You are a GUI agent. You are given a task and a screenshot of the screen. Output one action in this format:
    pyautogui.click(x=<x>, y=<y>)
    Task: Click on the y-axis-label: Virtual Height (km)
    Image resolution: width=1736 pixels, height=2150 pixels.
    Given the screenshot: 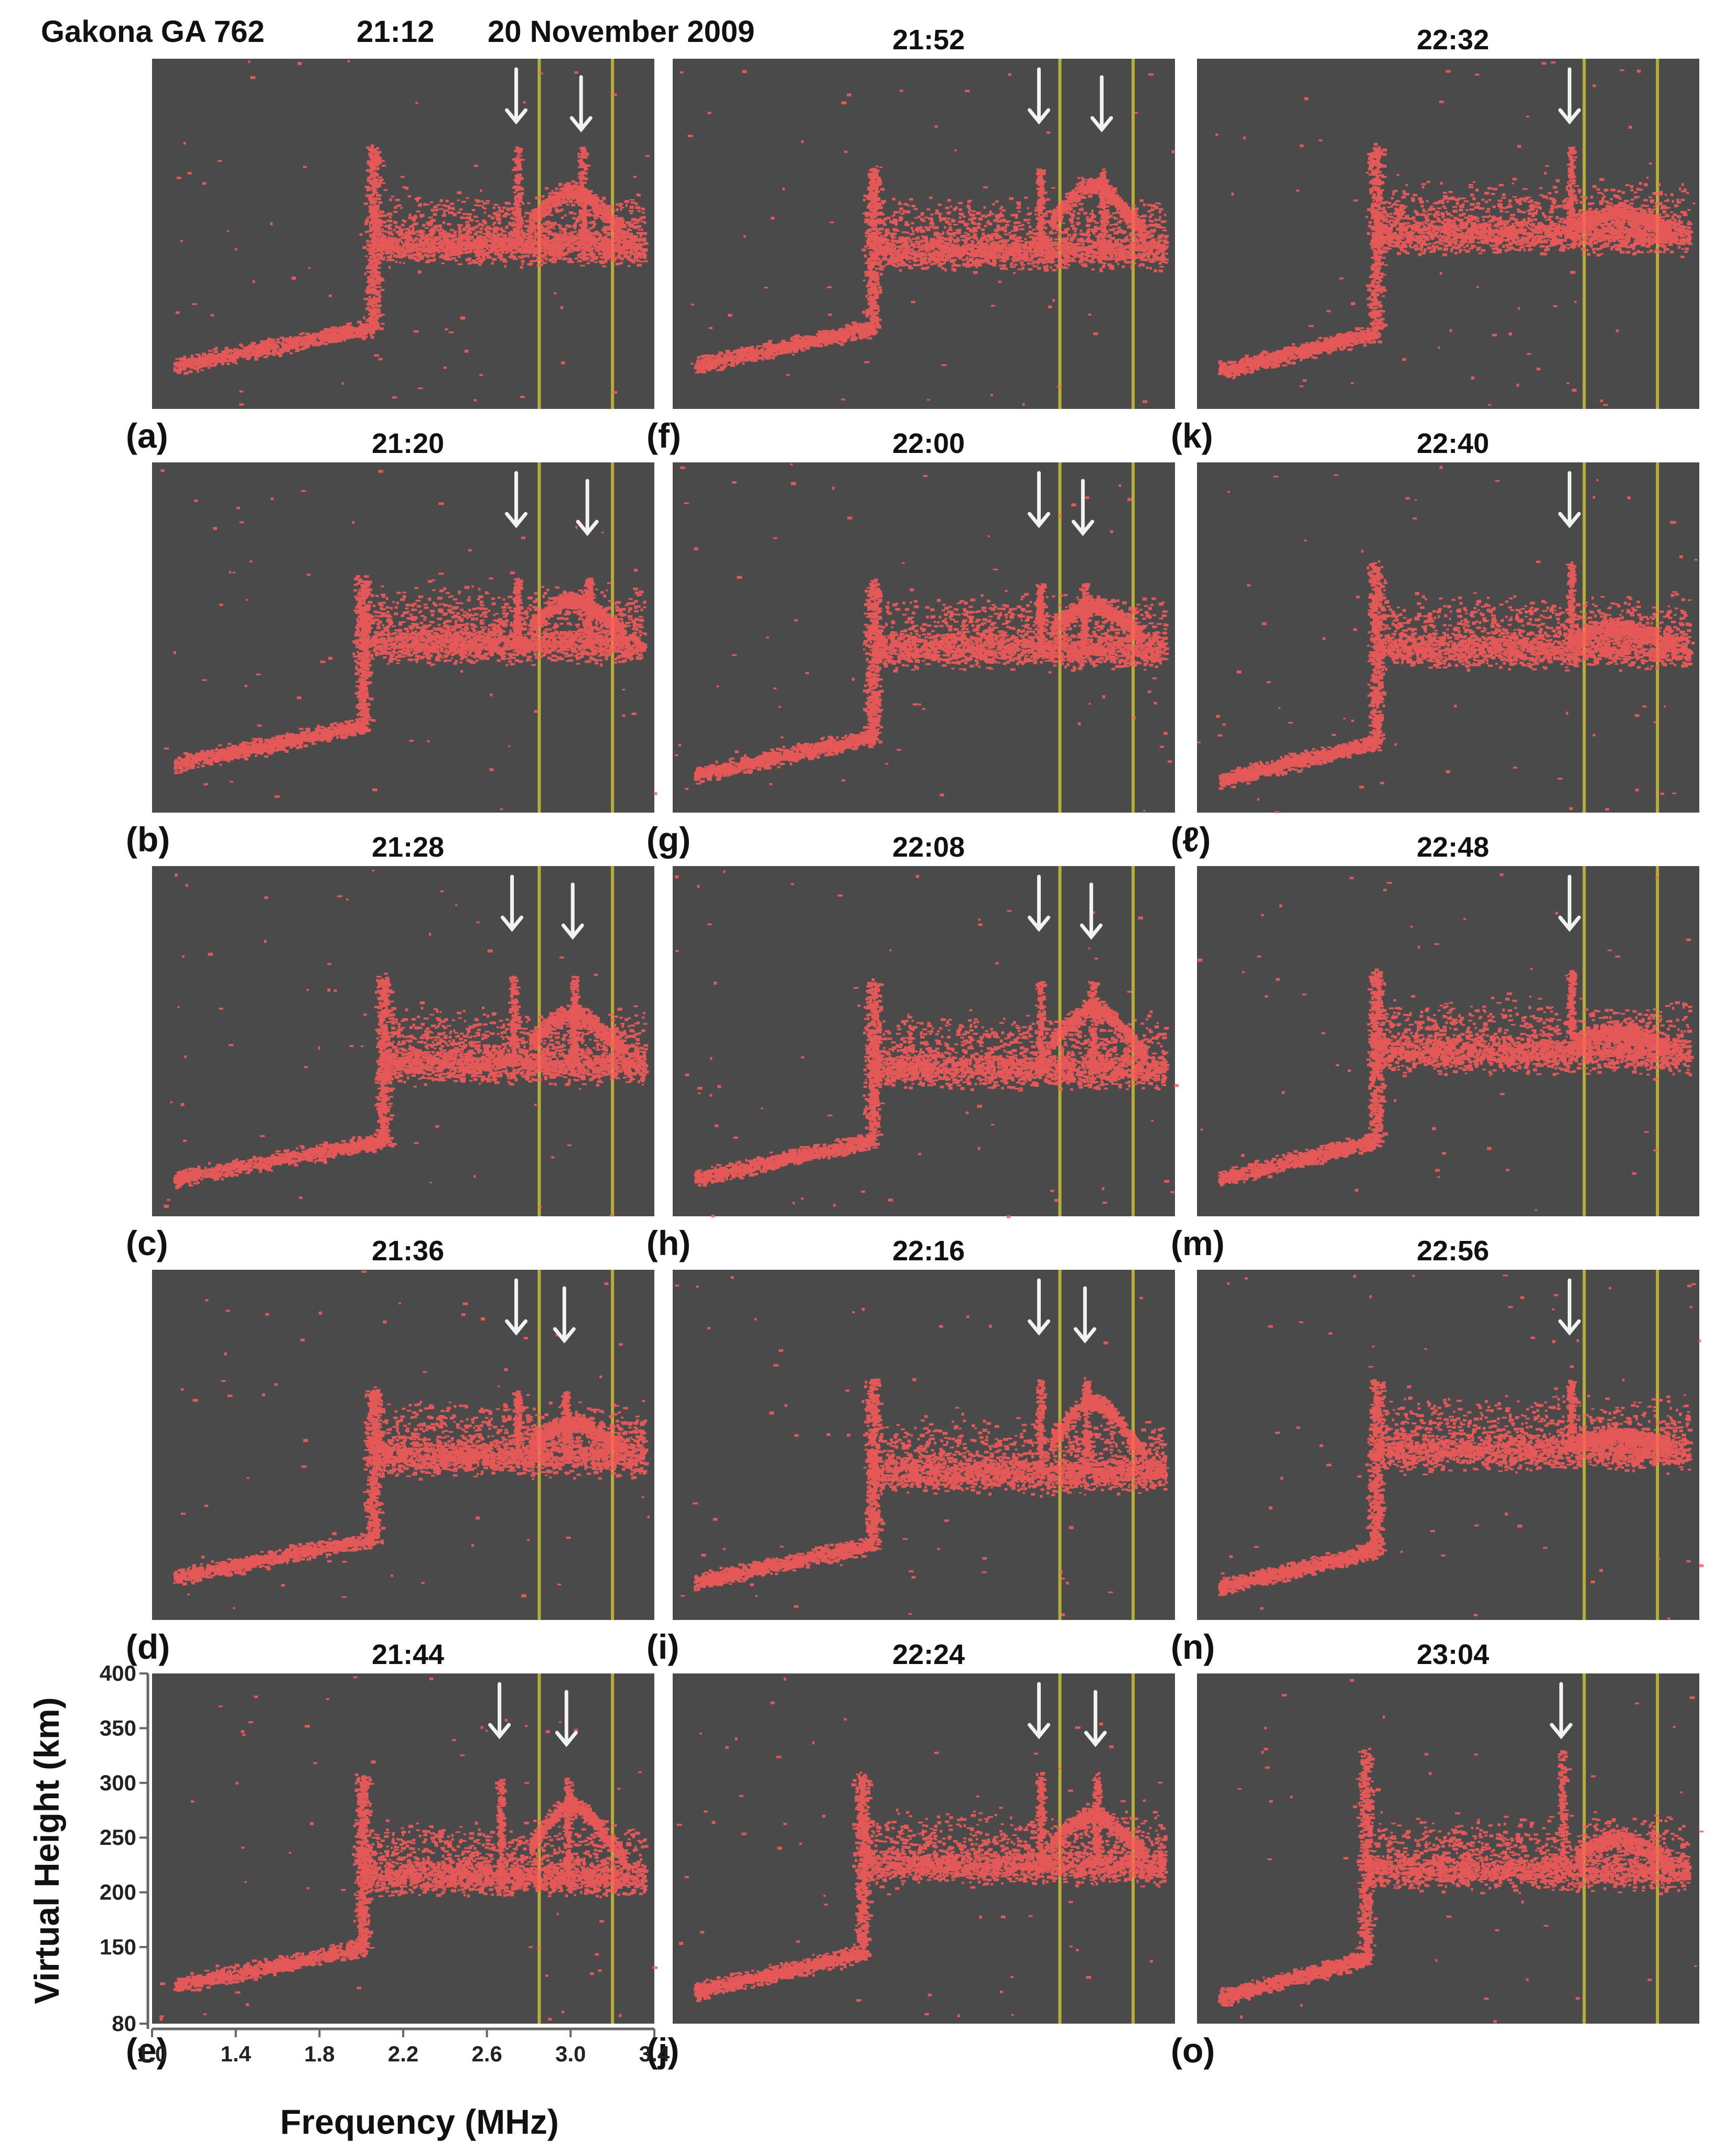 What is the action you would take?
    pyautogui.click(x=47, y=1850)
    